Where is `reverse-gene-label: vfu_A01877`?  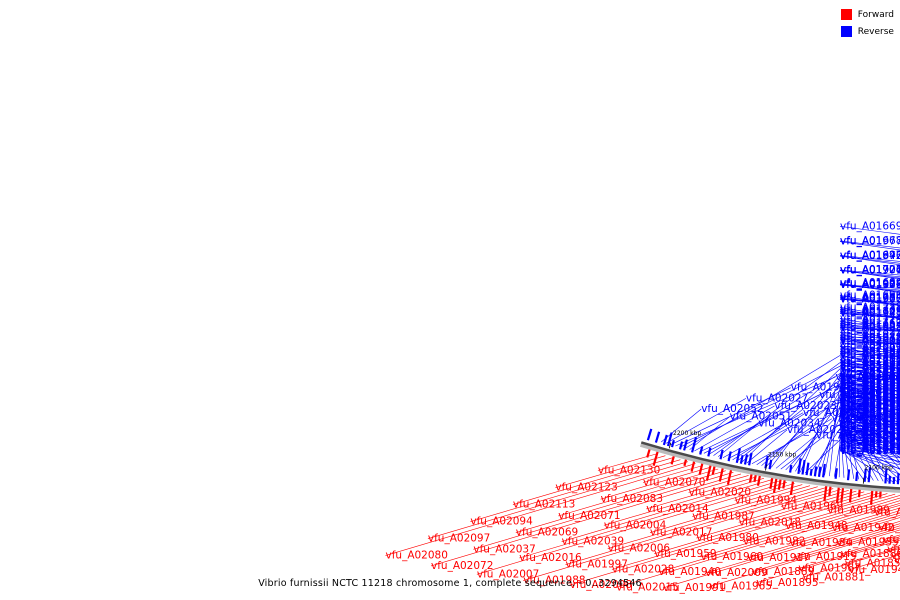
reverse-gene-label: vfu_A01877 is located at coordinates (870, 420).